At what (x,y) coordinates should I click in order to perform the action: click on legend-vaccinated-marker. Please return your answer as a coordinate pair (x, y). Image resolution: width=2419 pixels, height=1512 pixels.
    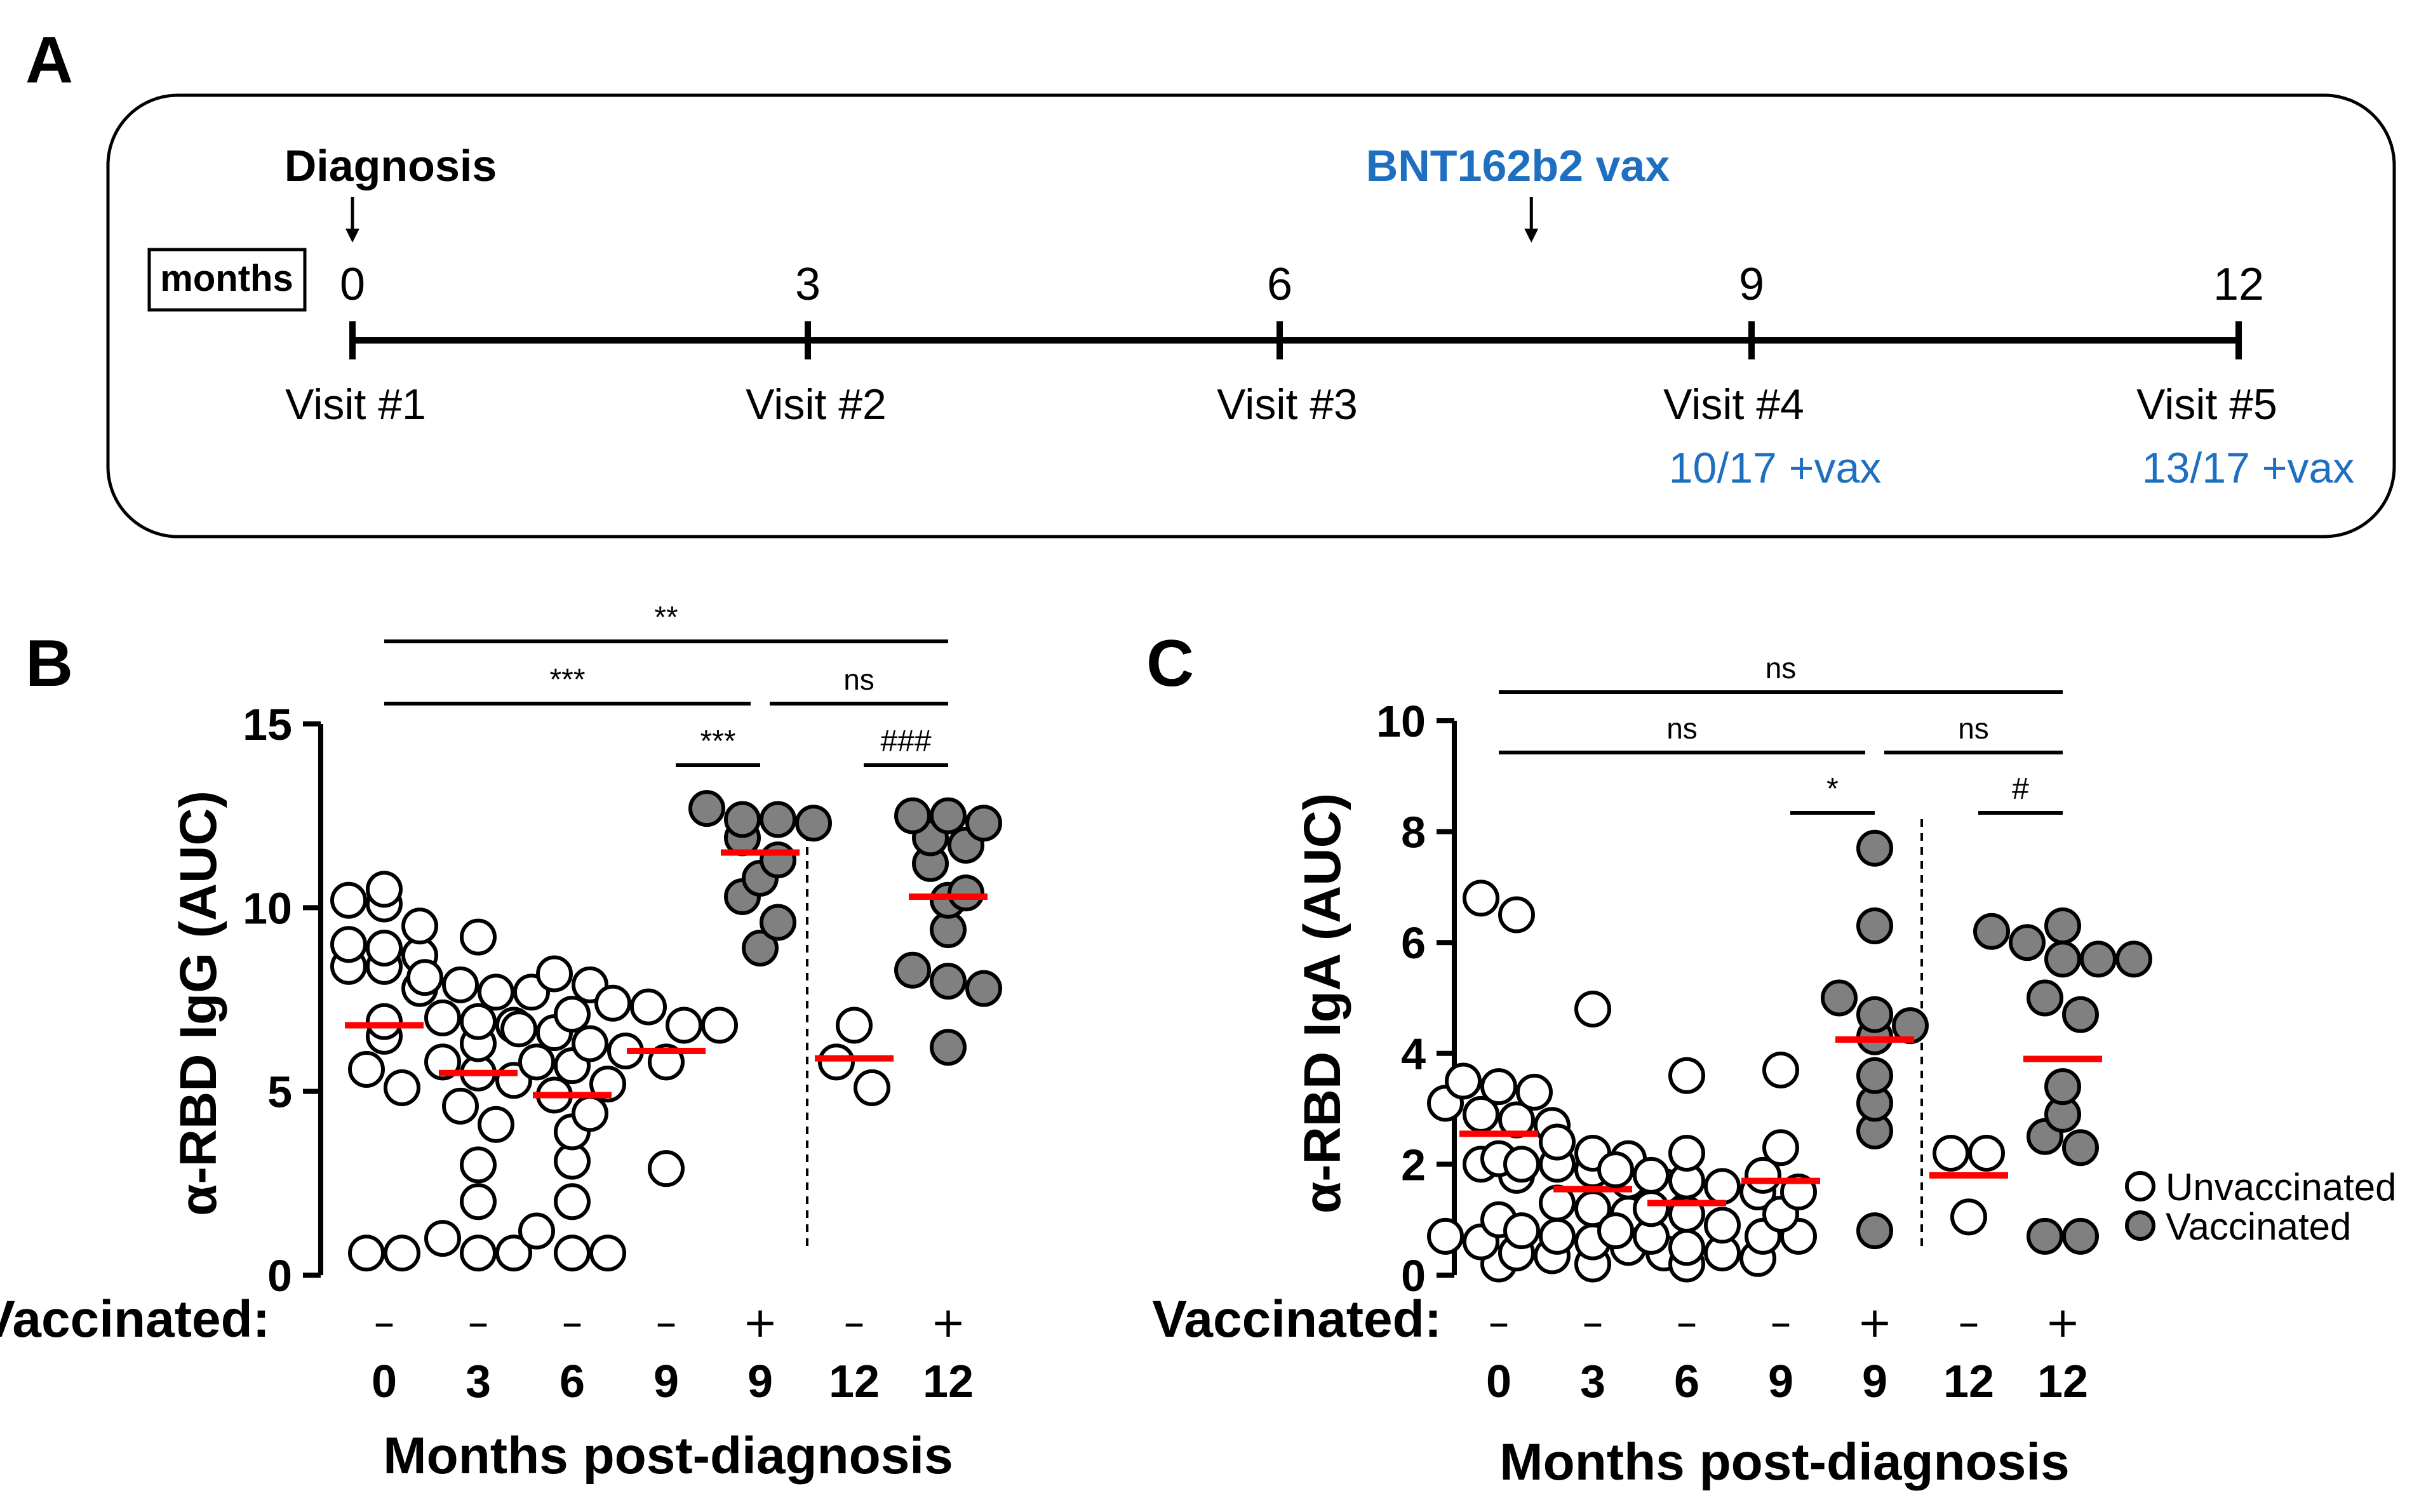
    Looking at the image, I should click on (2140, 1225).